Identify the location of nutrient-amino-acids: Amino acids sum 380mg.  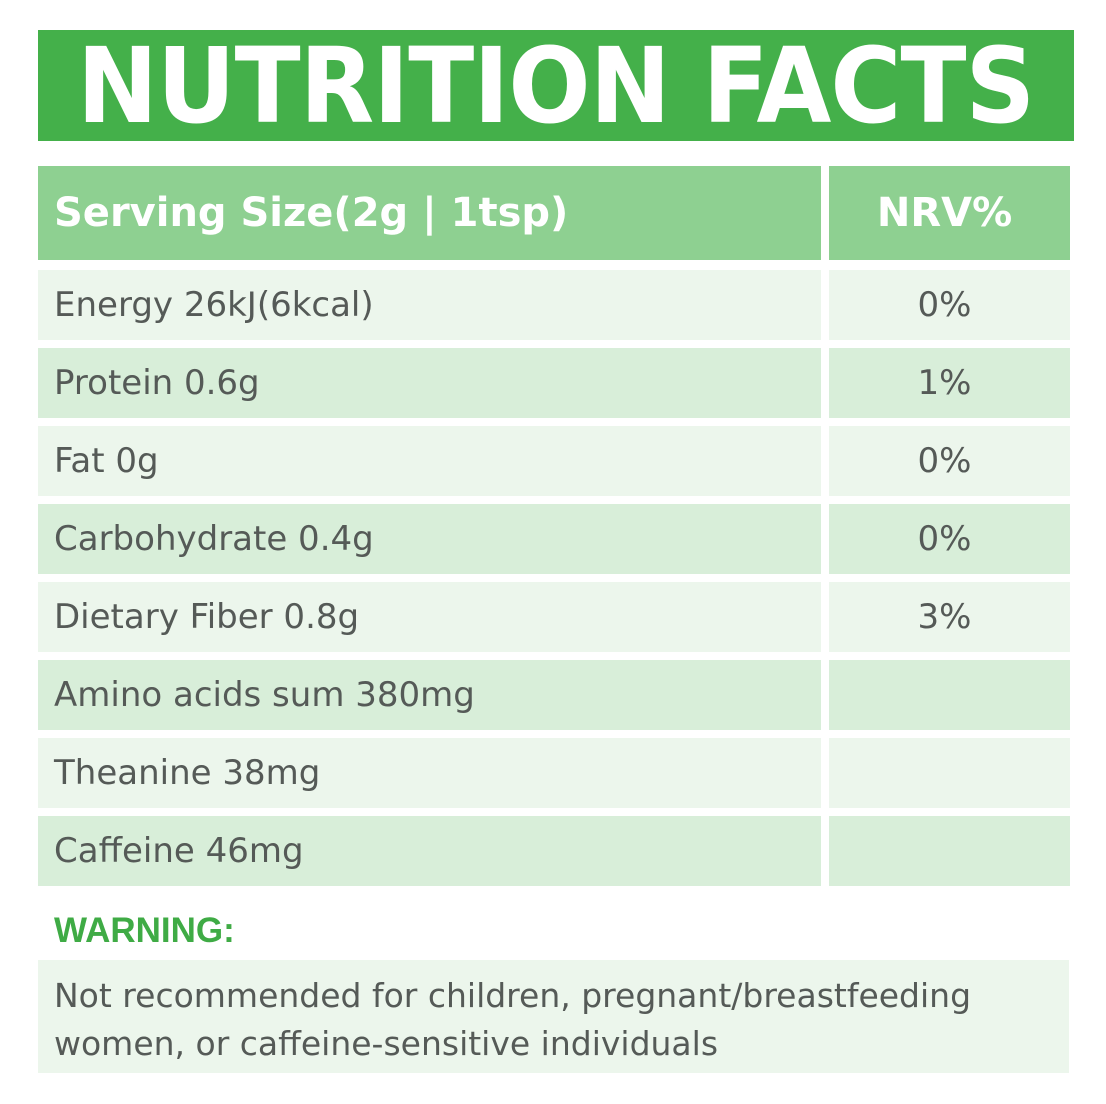
(429, 695).